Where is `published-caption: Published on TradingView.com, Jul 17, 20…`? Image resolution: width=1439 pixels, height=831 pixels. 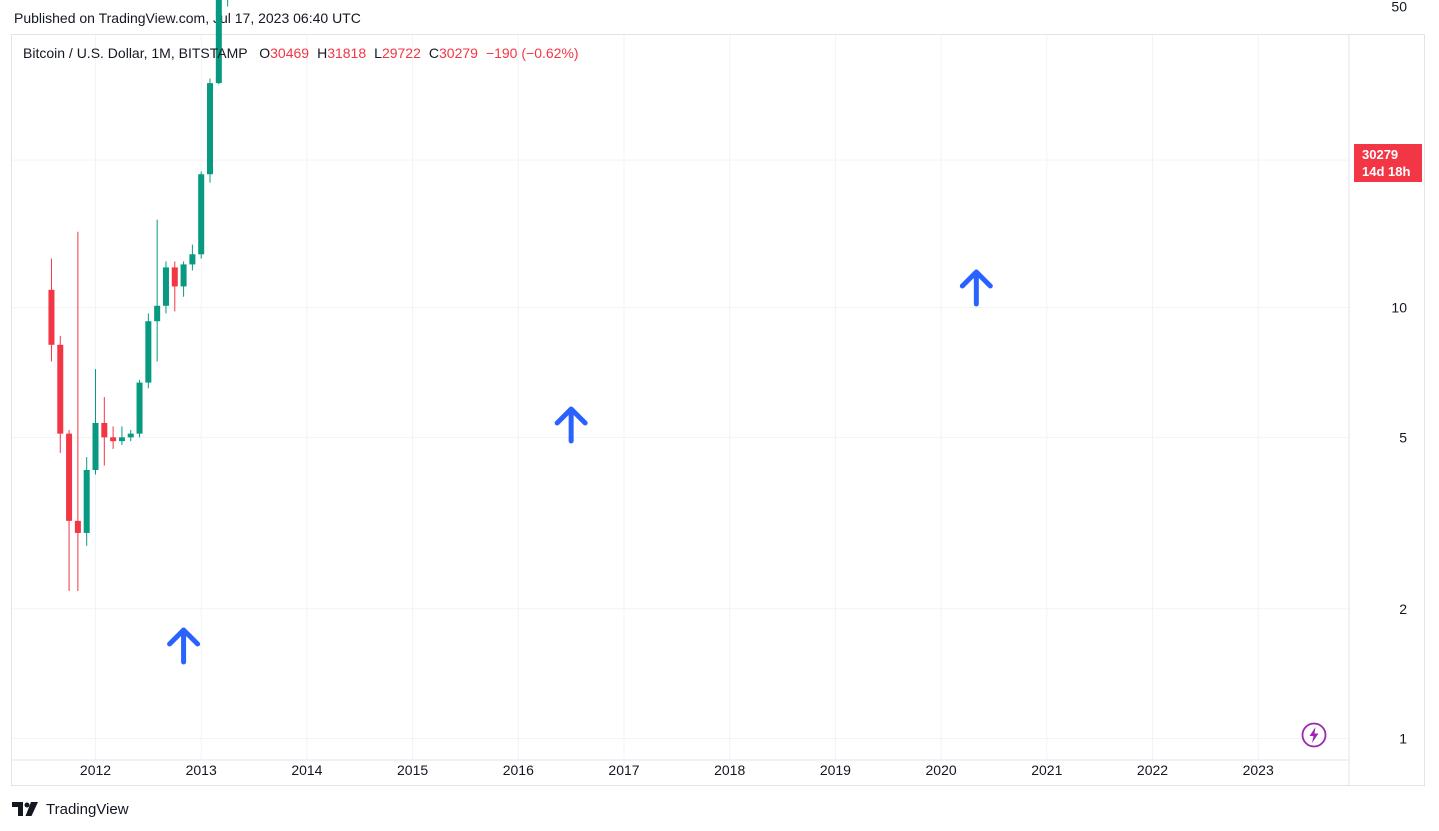
published-caption: Published on TradingView.com, Jul 17, 20… is located at coordinates (187, 18).